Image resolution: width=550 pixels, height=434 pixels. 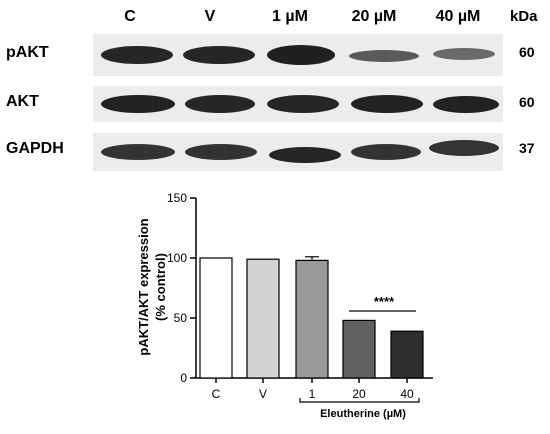 I want to click on kda-pakt: 60, so click(x=527, y=52).